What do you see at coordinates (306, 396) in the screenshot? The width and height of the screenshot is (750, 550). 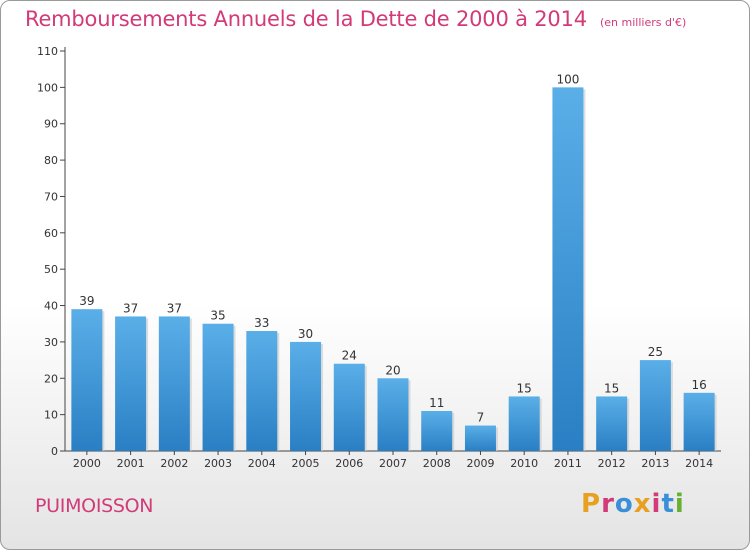 I see `bar-2005` at bounding box center [306, 396].